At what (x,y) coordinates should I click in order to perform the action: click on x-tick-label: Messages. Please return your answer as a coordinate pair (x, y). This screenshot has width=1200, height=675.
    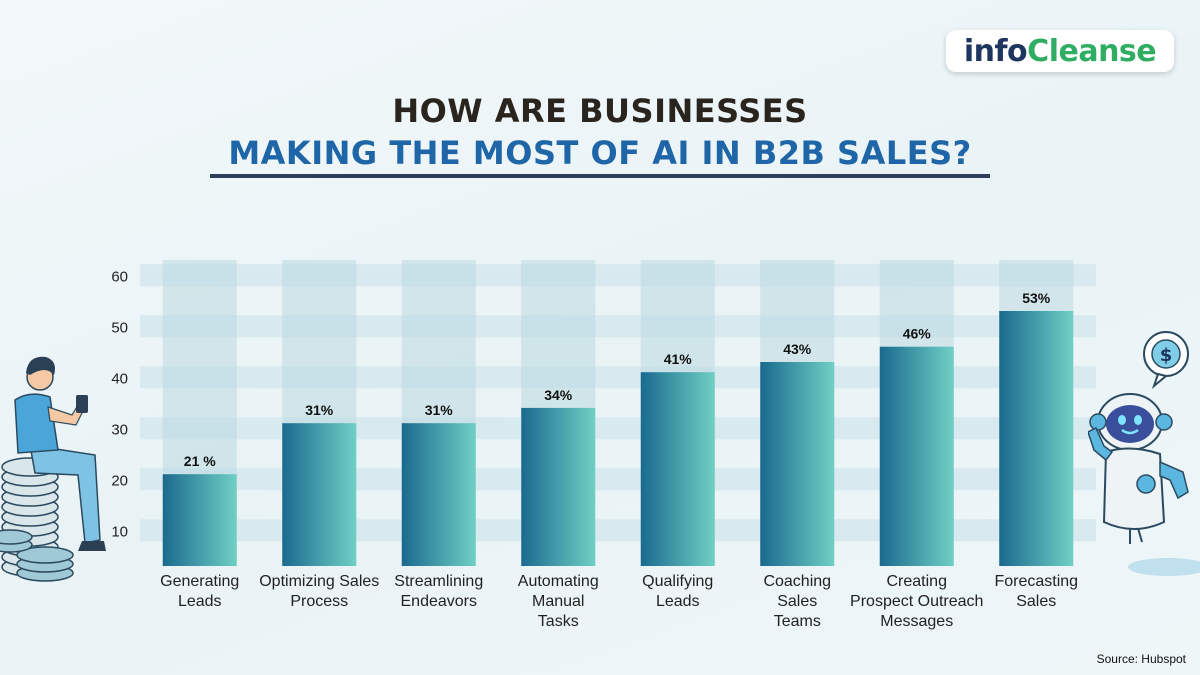
    Looking at the image, I should click on (916, 621).